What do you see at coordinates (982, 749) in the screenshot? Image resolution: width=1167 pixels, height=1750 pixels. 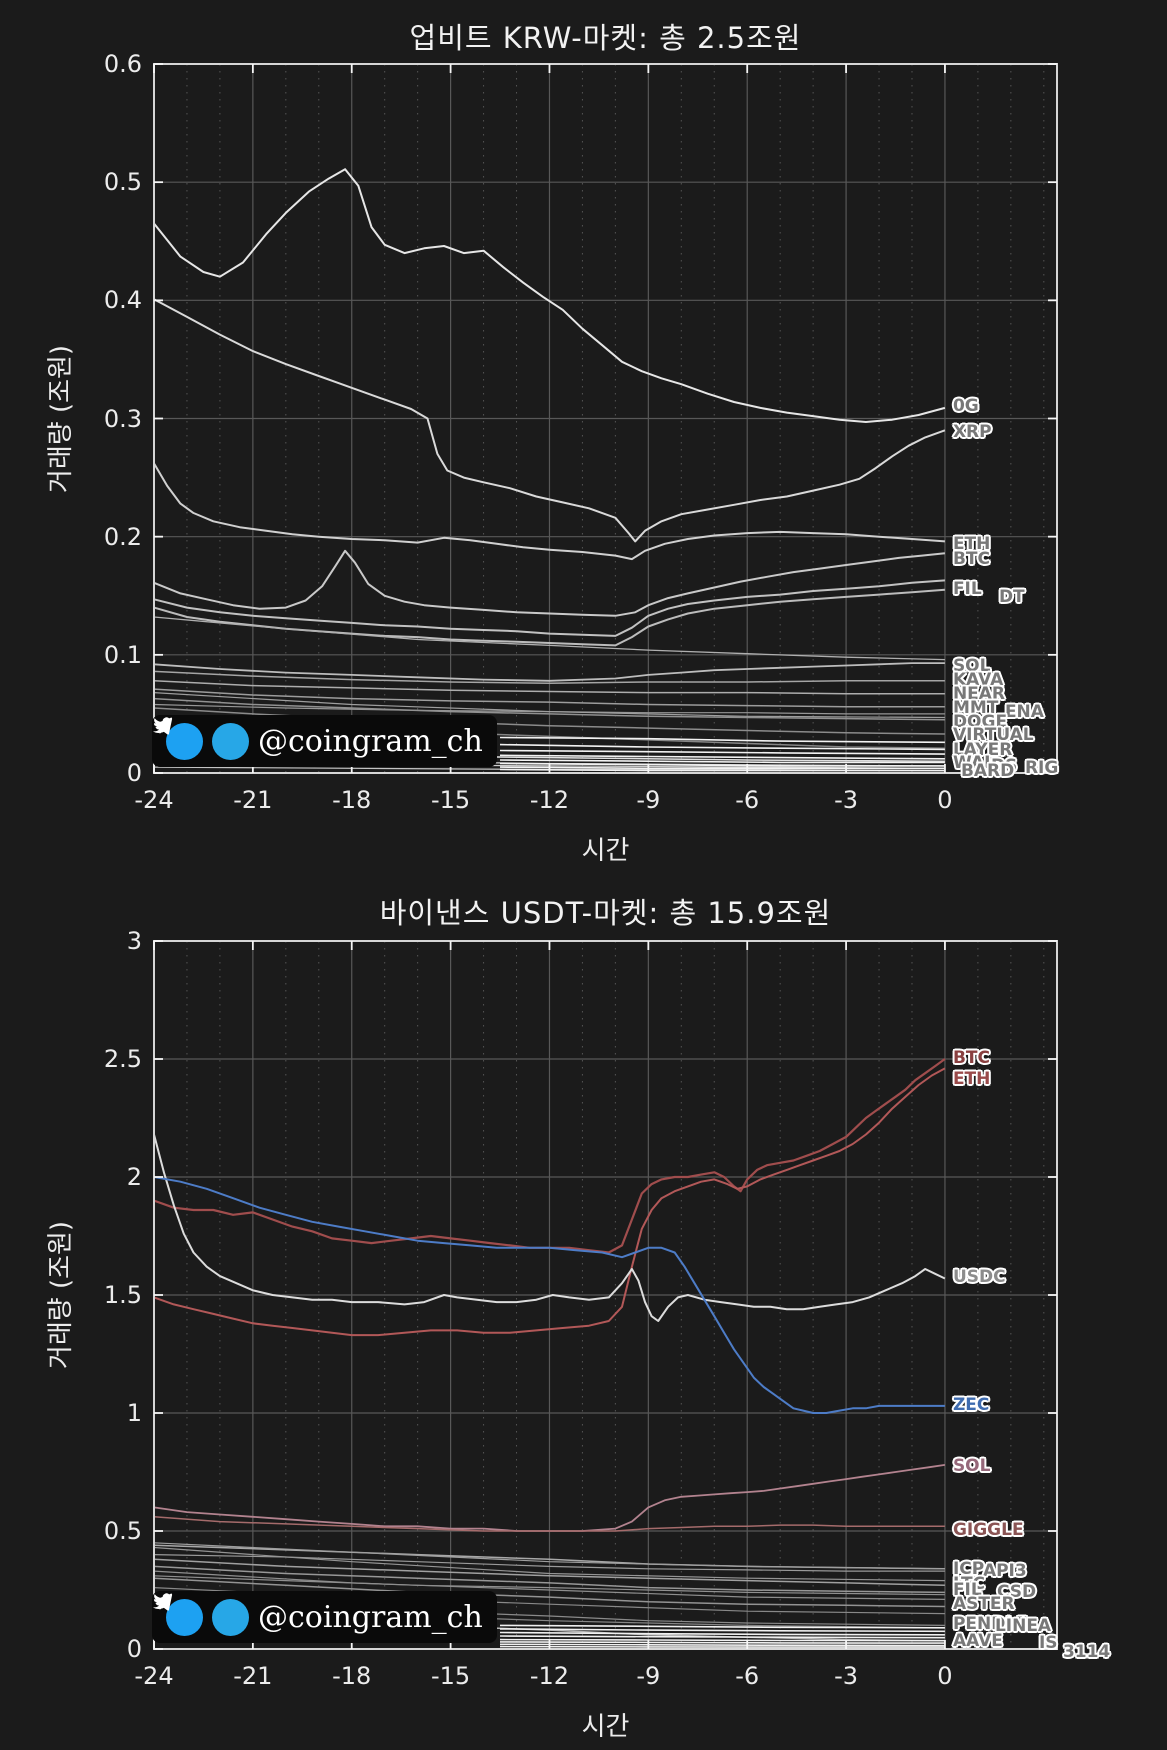 I see `series-label-LAYER: LAYER` at bounding box center [982, 749].